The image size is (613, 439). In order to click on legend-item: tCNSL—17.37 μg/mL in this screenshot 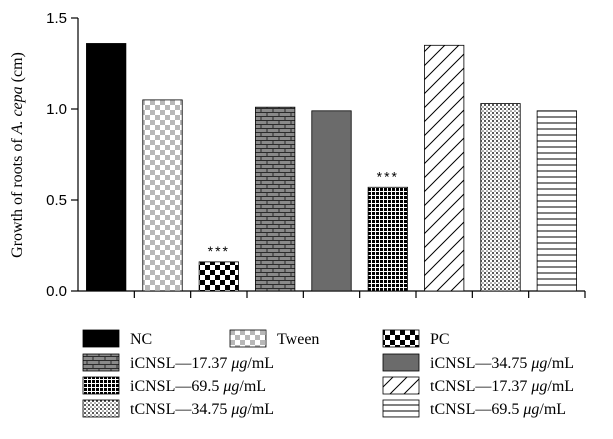, I will do `click(478, 385)`.